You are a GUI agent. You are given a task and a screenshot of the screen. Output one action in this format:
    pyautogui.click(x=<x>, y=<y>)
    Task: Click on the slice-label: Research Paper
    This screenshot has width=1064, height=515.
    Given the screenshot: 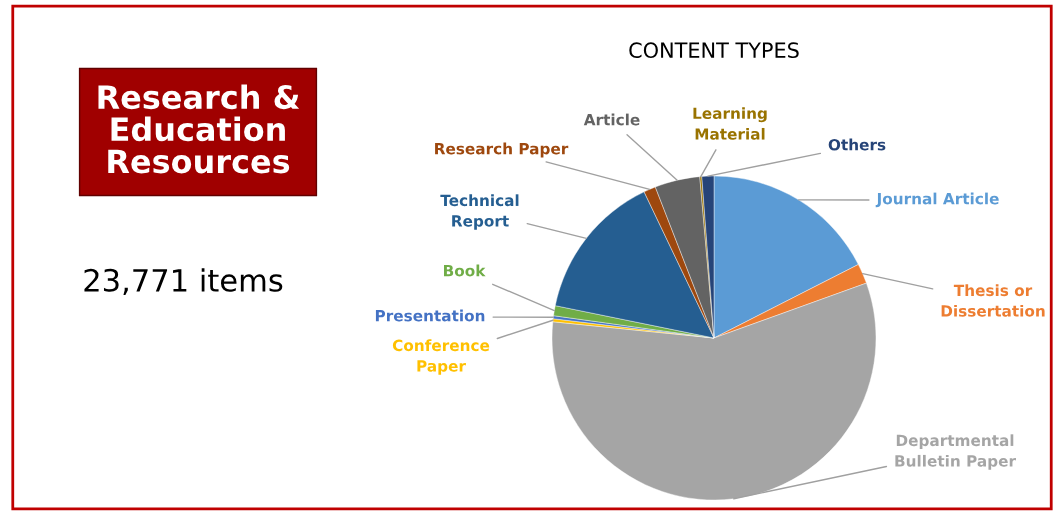 What is the action you would take?
    pyautogui.click(x=502, y=150)
    